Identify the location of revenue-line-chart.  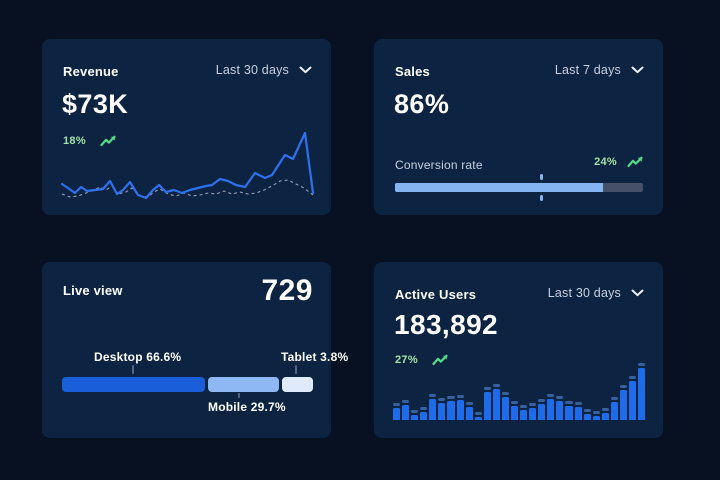
(187, 165).